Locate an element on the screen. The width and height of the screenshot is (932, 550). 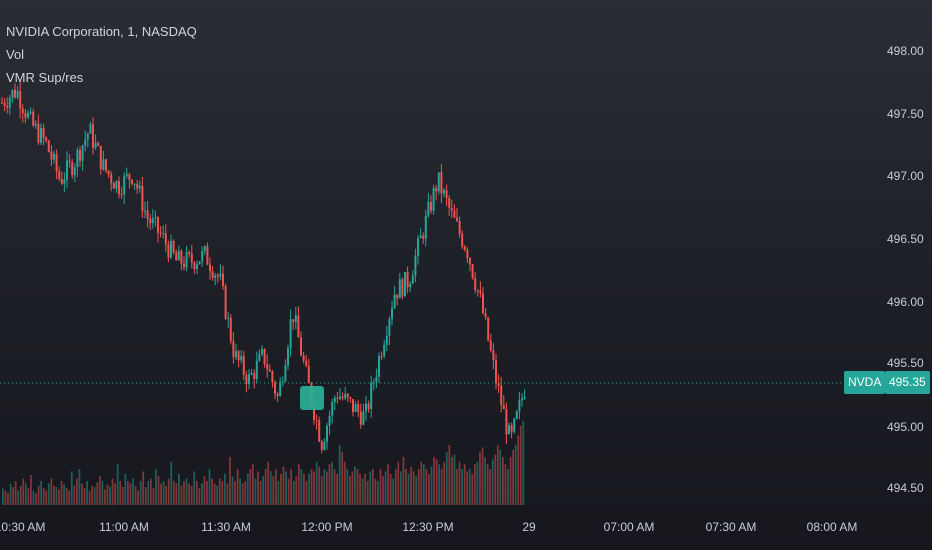
volume-histogram is located at coordinates (263, 463).